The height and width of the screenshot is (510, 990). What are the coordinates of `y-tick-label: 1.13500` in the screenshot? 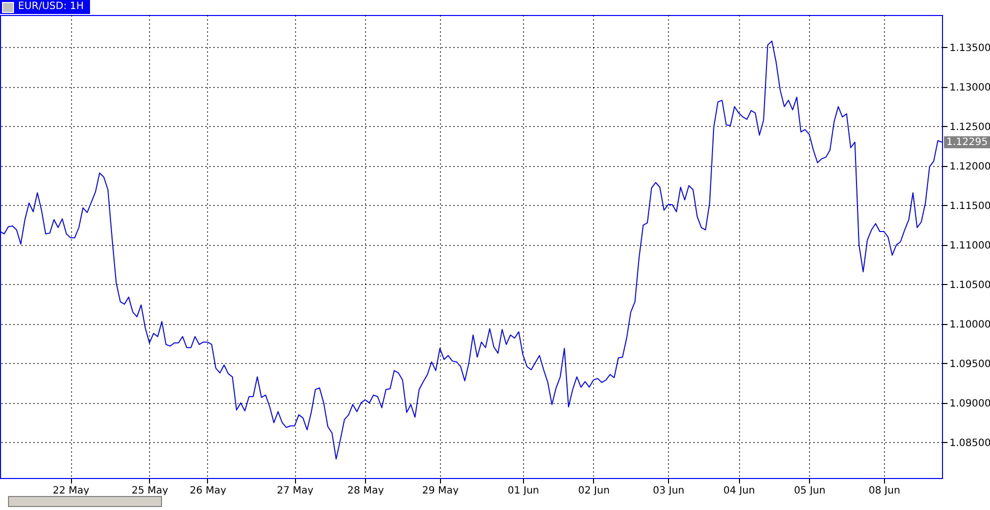 It's located at (970, 48).